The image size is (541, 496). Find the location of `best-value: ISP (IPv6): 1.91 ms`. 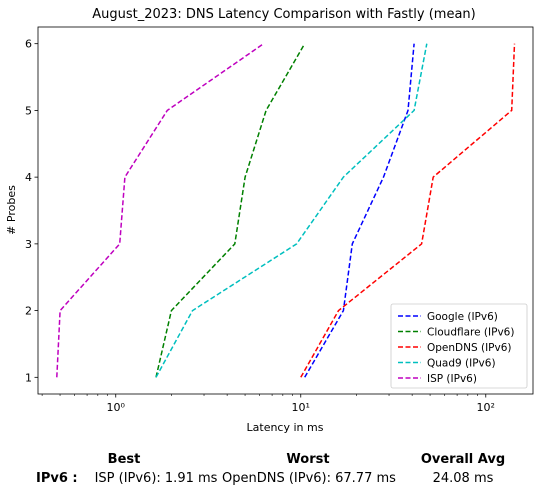

best-value: ISP (IPv6): 1.91 ms is located at coordinates (156, 478).